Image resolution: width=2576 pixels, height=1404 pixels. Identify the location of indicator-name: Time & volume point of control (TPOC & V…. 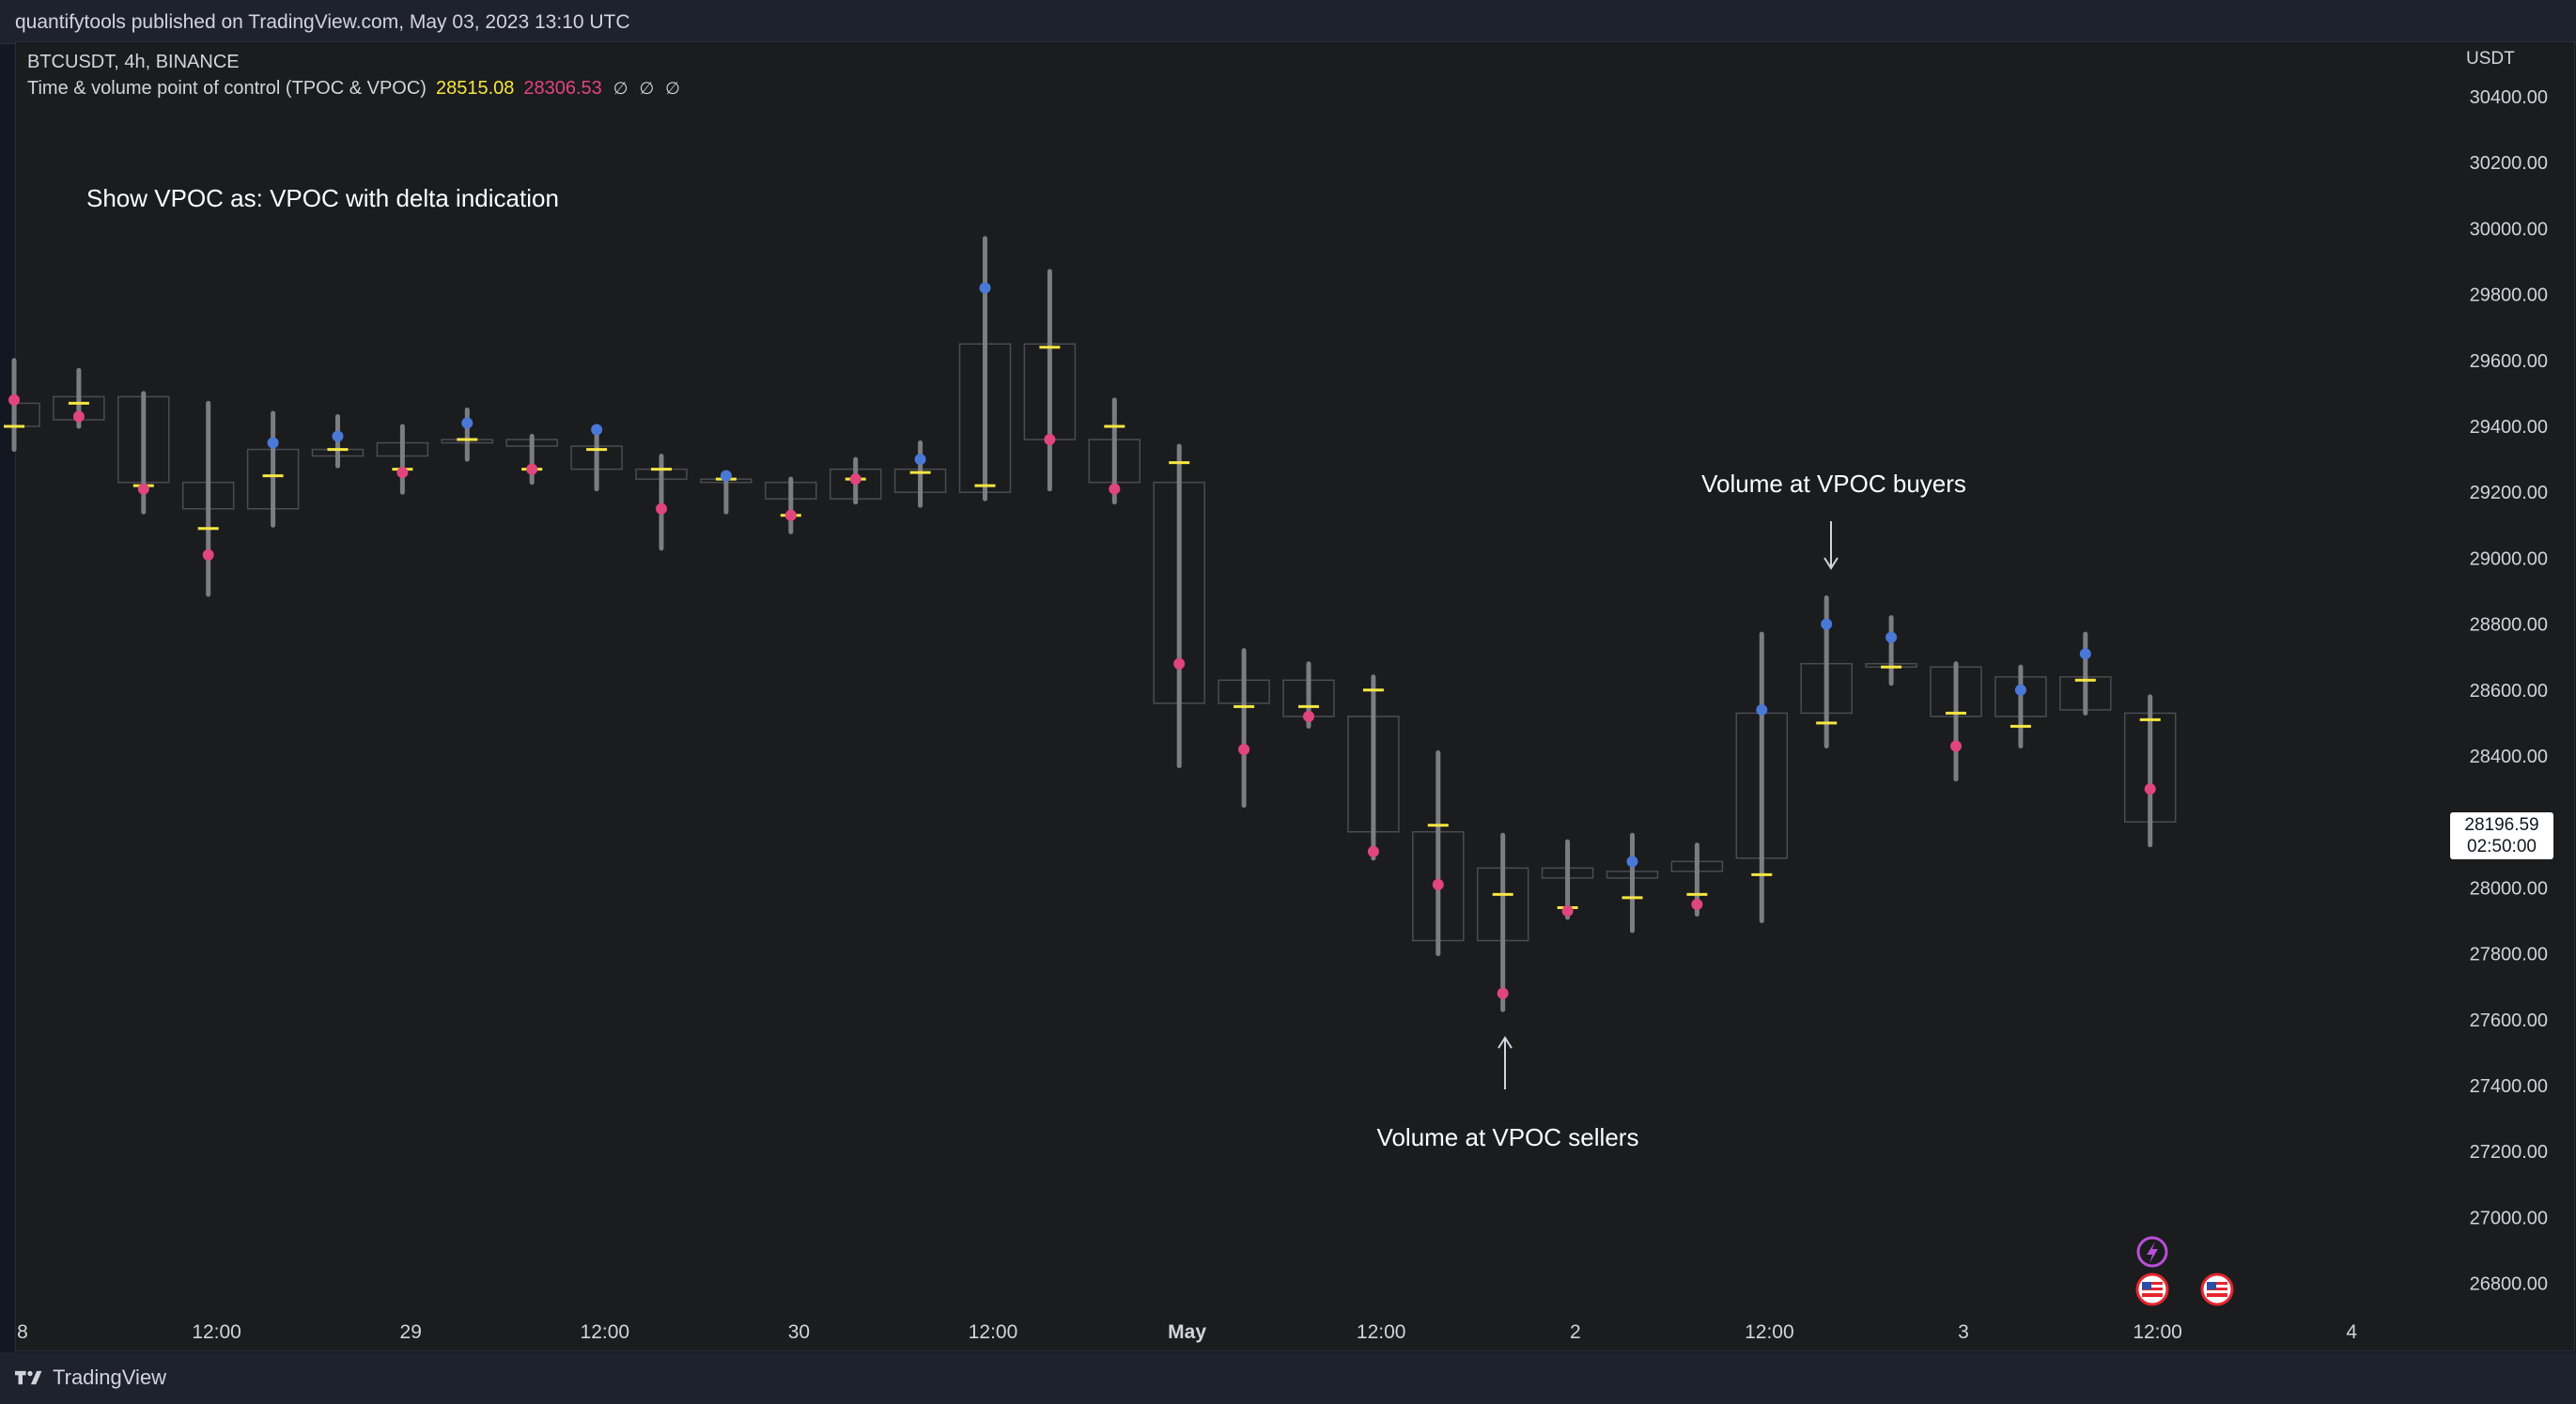
(227, 88).